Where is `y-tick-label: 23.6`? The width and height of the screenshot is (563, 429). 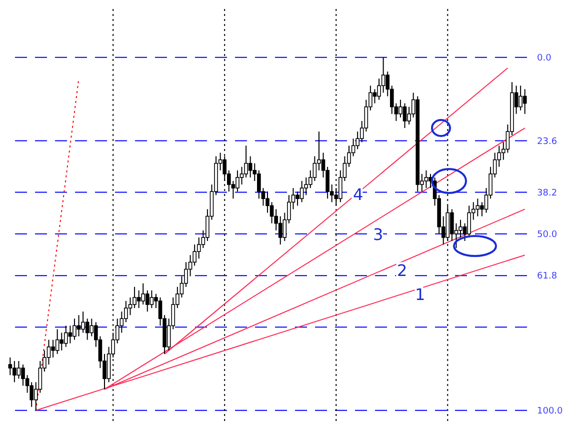
y-tick-label: 23.6 is located at coordinates (547, 141).